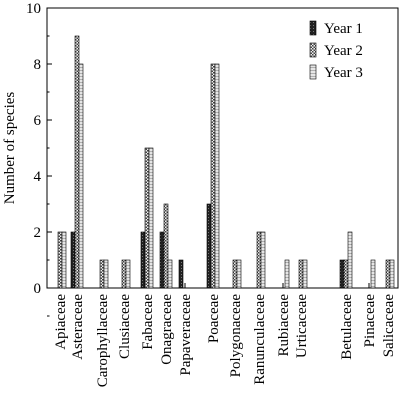 The height and width of the screenshot is (407, 400). What do you see at coordinates (38, 121) in the screenshot?
I see `y-tick-label: 6` at bounding box center [38, 121].